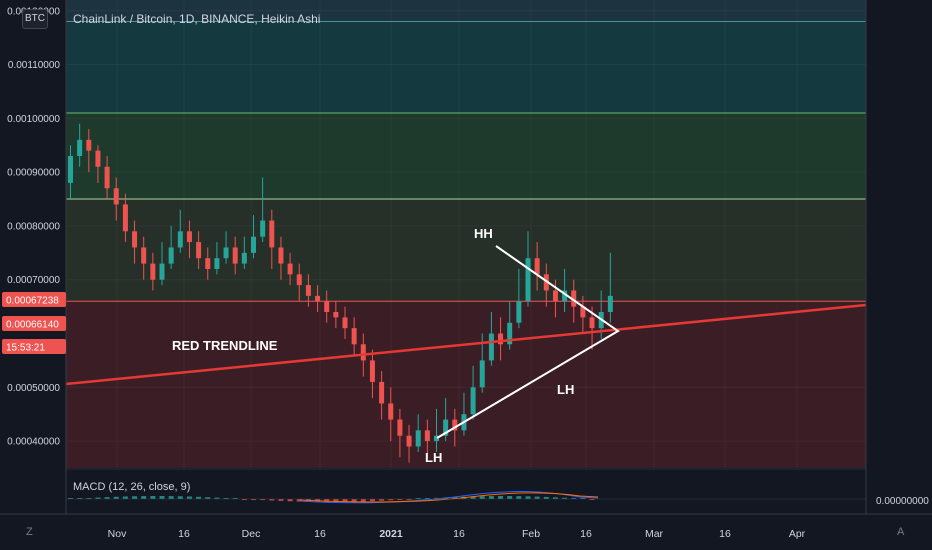 The width and height of the screenshot is (932, 550). I want to click on time-tick-2: Dec, so click(251, 534).